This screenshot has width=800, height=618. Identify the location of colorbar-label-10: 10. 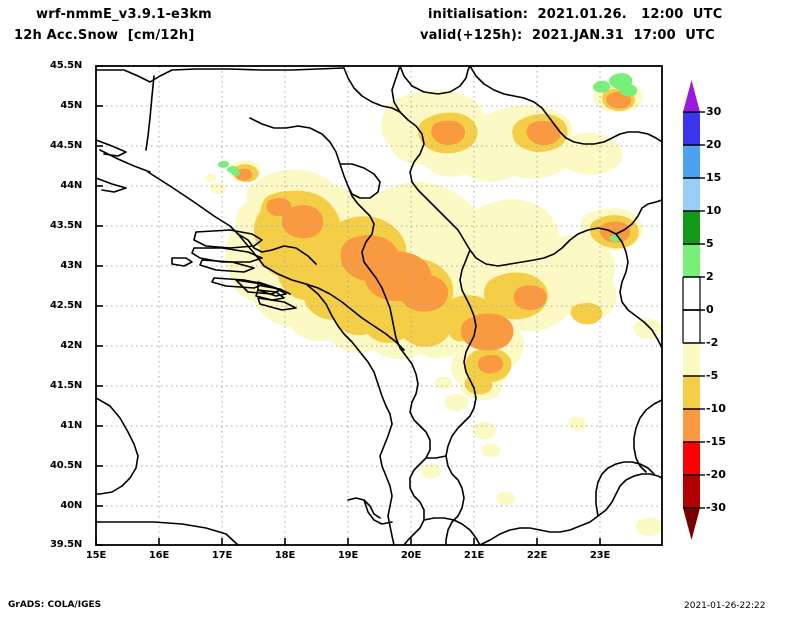
(714, 210).